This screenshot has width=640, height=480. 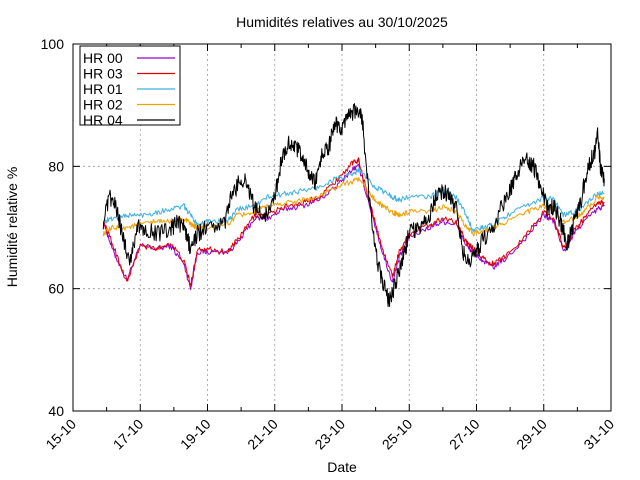 What do you see at coordinates (329, 434) in the screenshot?
I see `x-tick-label: 23-10` at bounding box center [329, 434].